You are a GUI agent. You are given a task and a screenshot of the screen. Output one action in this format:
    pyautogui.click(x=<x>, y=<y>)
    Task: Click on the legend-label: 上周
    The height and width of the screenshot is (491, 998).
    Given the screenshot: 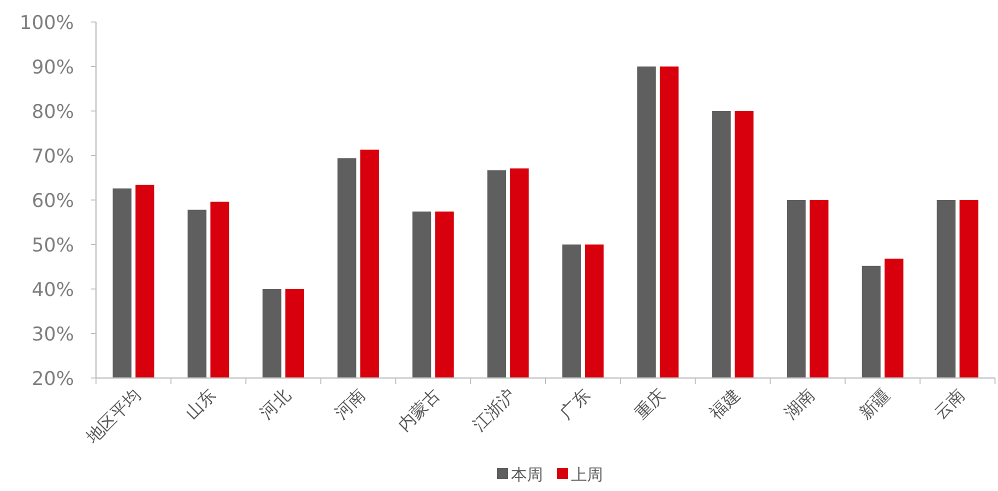 What is the action you would take?
    pyautogui.click(x=587, y=474)
    